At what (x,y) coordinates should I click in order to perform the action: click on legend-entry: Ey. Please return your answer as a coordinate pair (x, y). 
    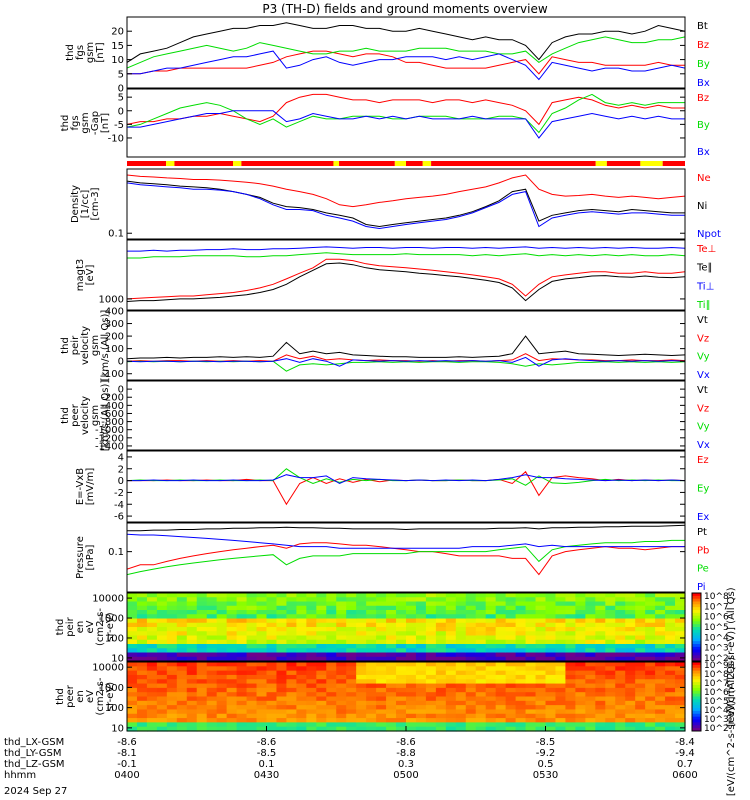
    Looking at the image, I should click on (703, 489).